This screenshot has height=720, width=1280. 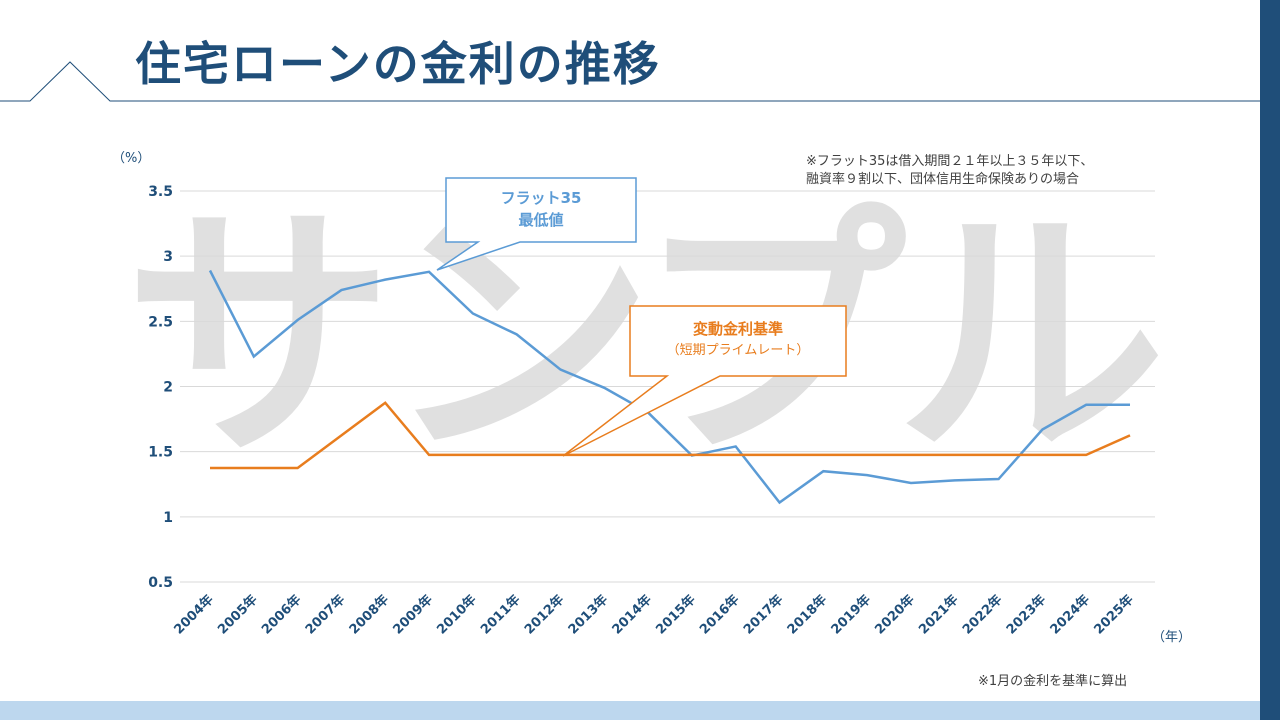 I want to click on page-title: 住宅ローンの金利の推移, so click(x=398, y=64).